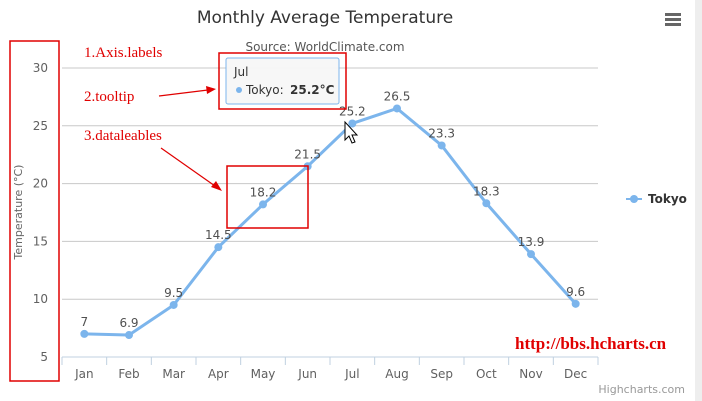  Describe the element at coordinates (40, 241) in the screenshot. I see `y-tick-label: 15` at that location.